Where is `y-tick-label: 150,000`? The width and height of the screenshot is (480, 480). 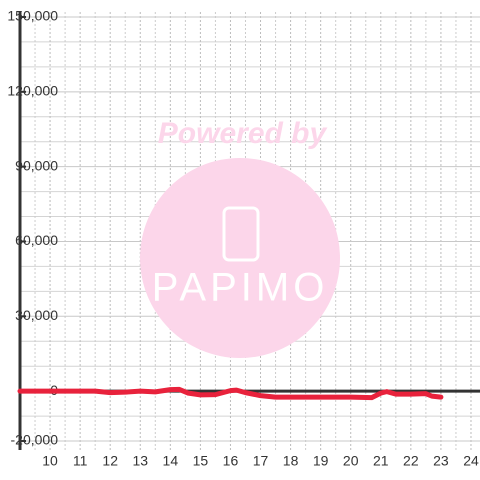
y-tick-label: 150,000 is located at coordinates (32, 16).